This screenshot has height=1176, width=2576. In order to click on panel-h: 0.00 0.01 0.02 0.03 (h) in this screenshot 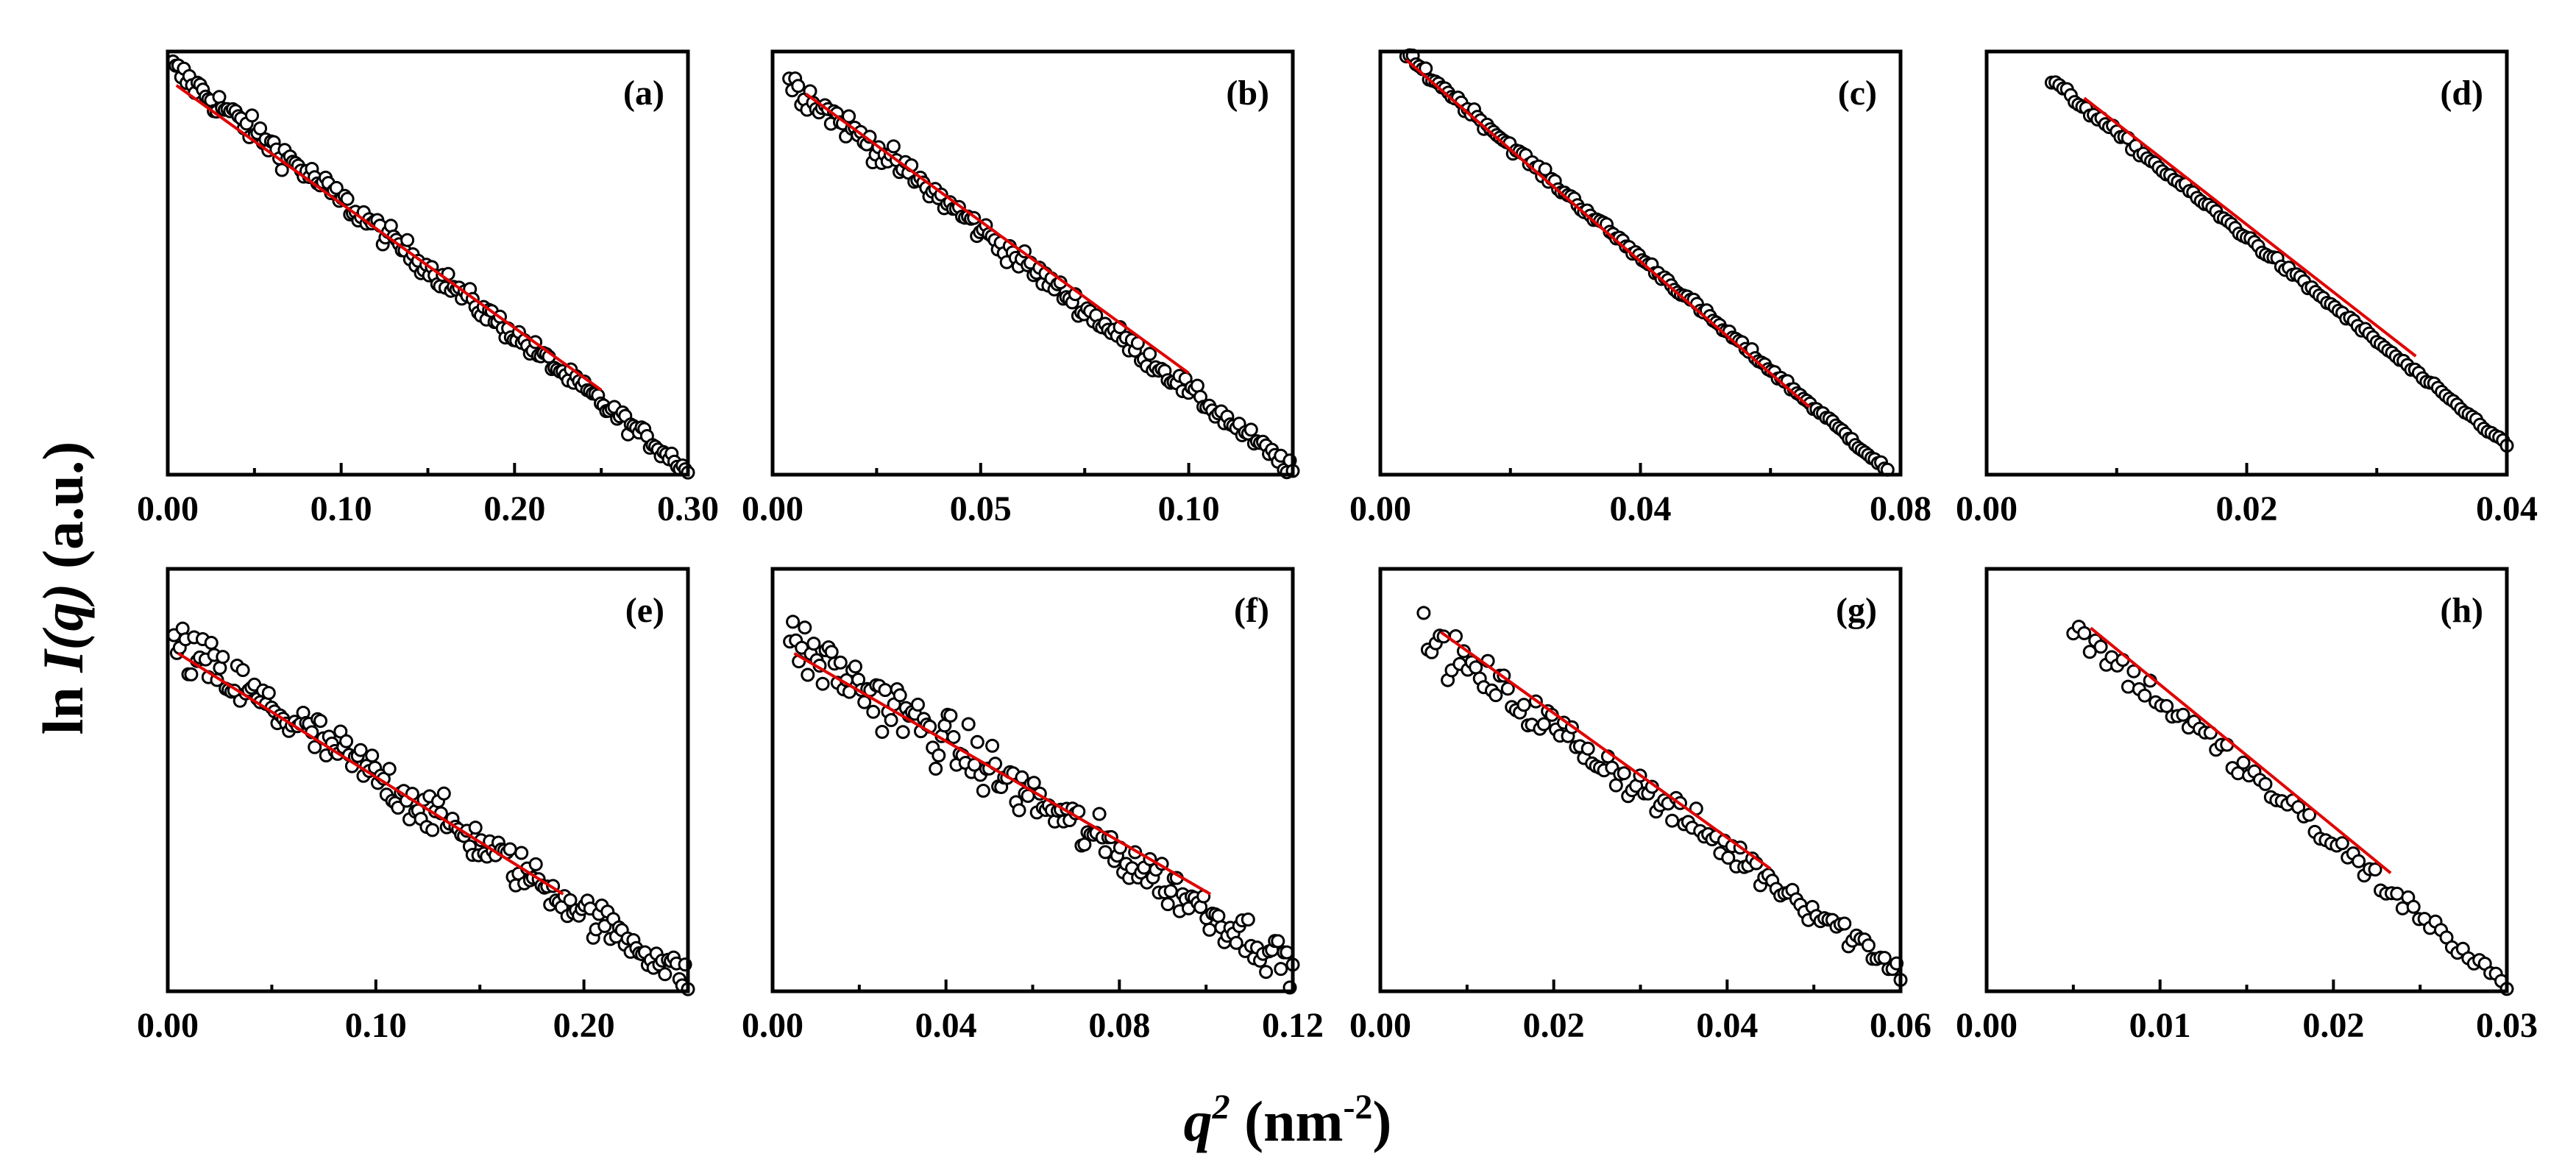, I will do `click(2247, 806)`.